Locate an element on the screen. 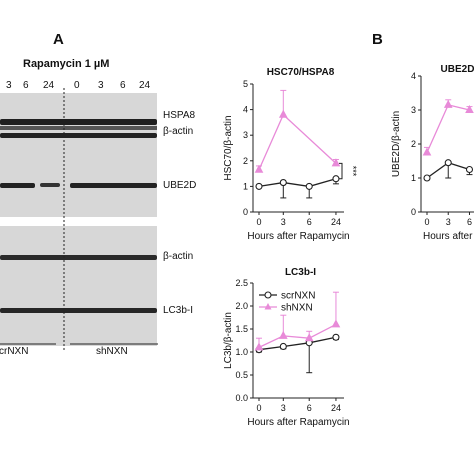 The height and width of the screenshot is (474, 474). chart-title: HSC70/HSPA8 is located at coordinates (301, 72).